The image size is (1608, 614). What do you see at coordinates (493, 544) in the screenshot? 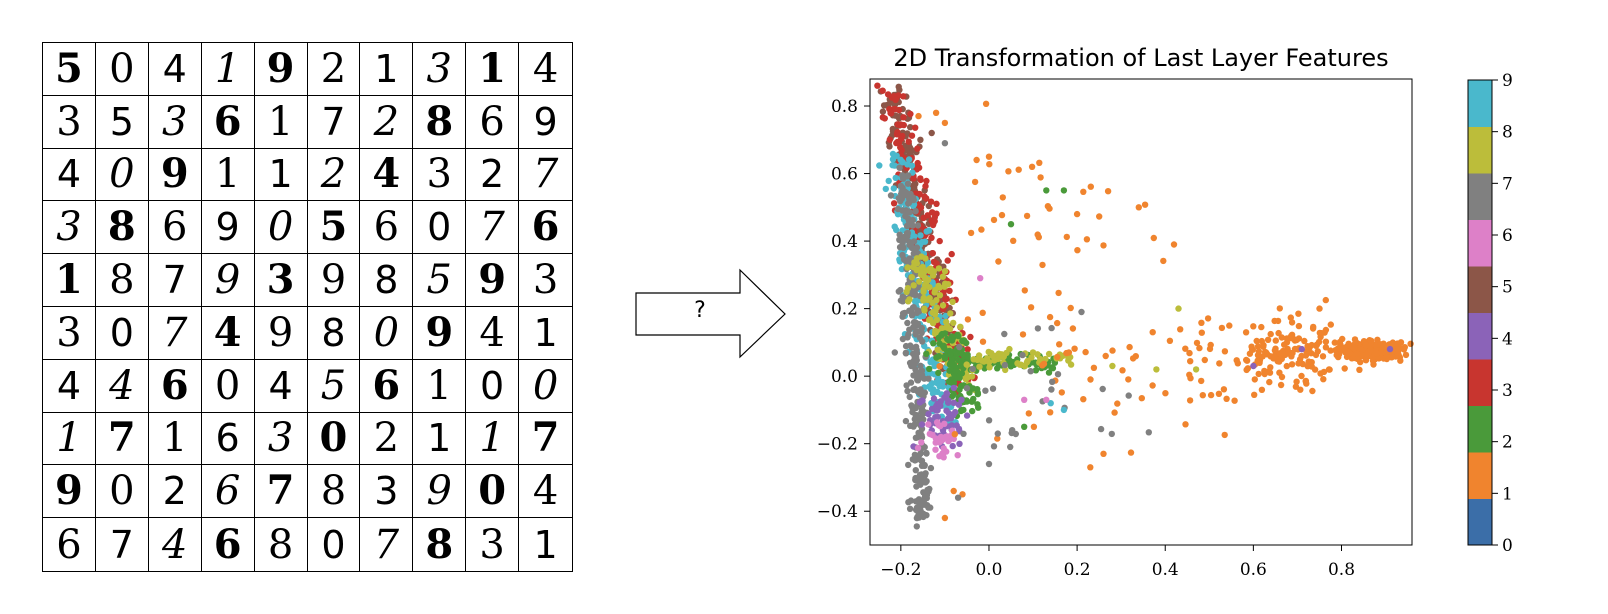
I see `digit-cell: 3` at bounding box center [493, 544].